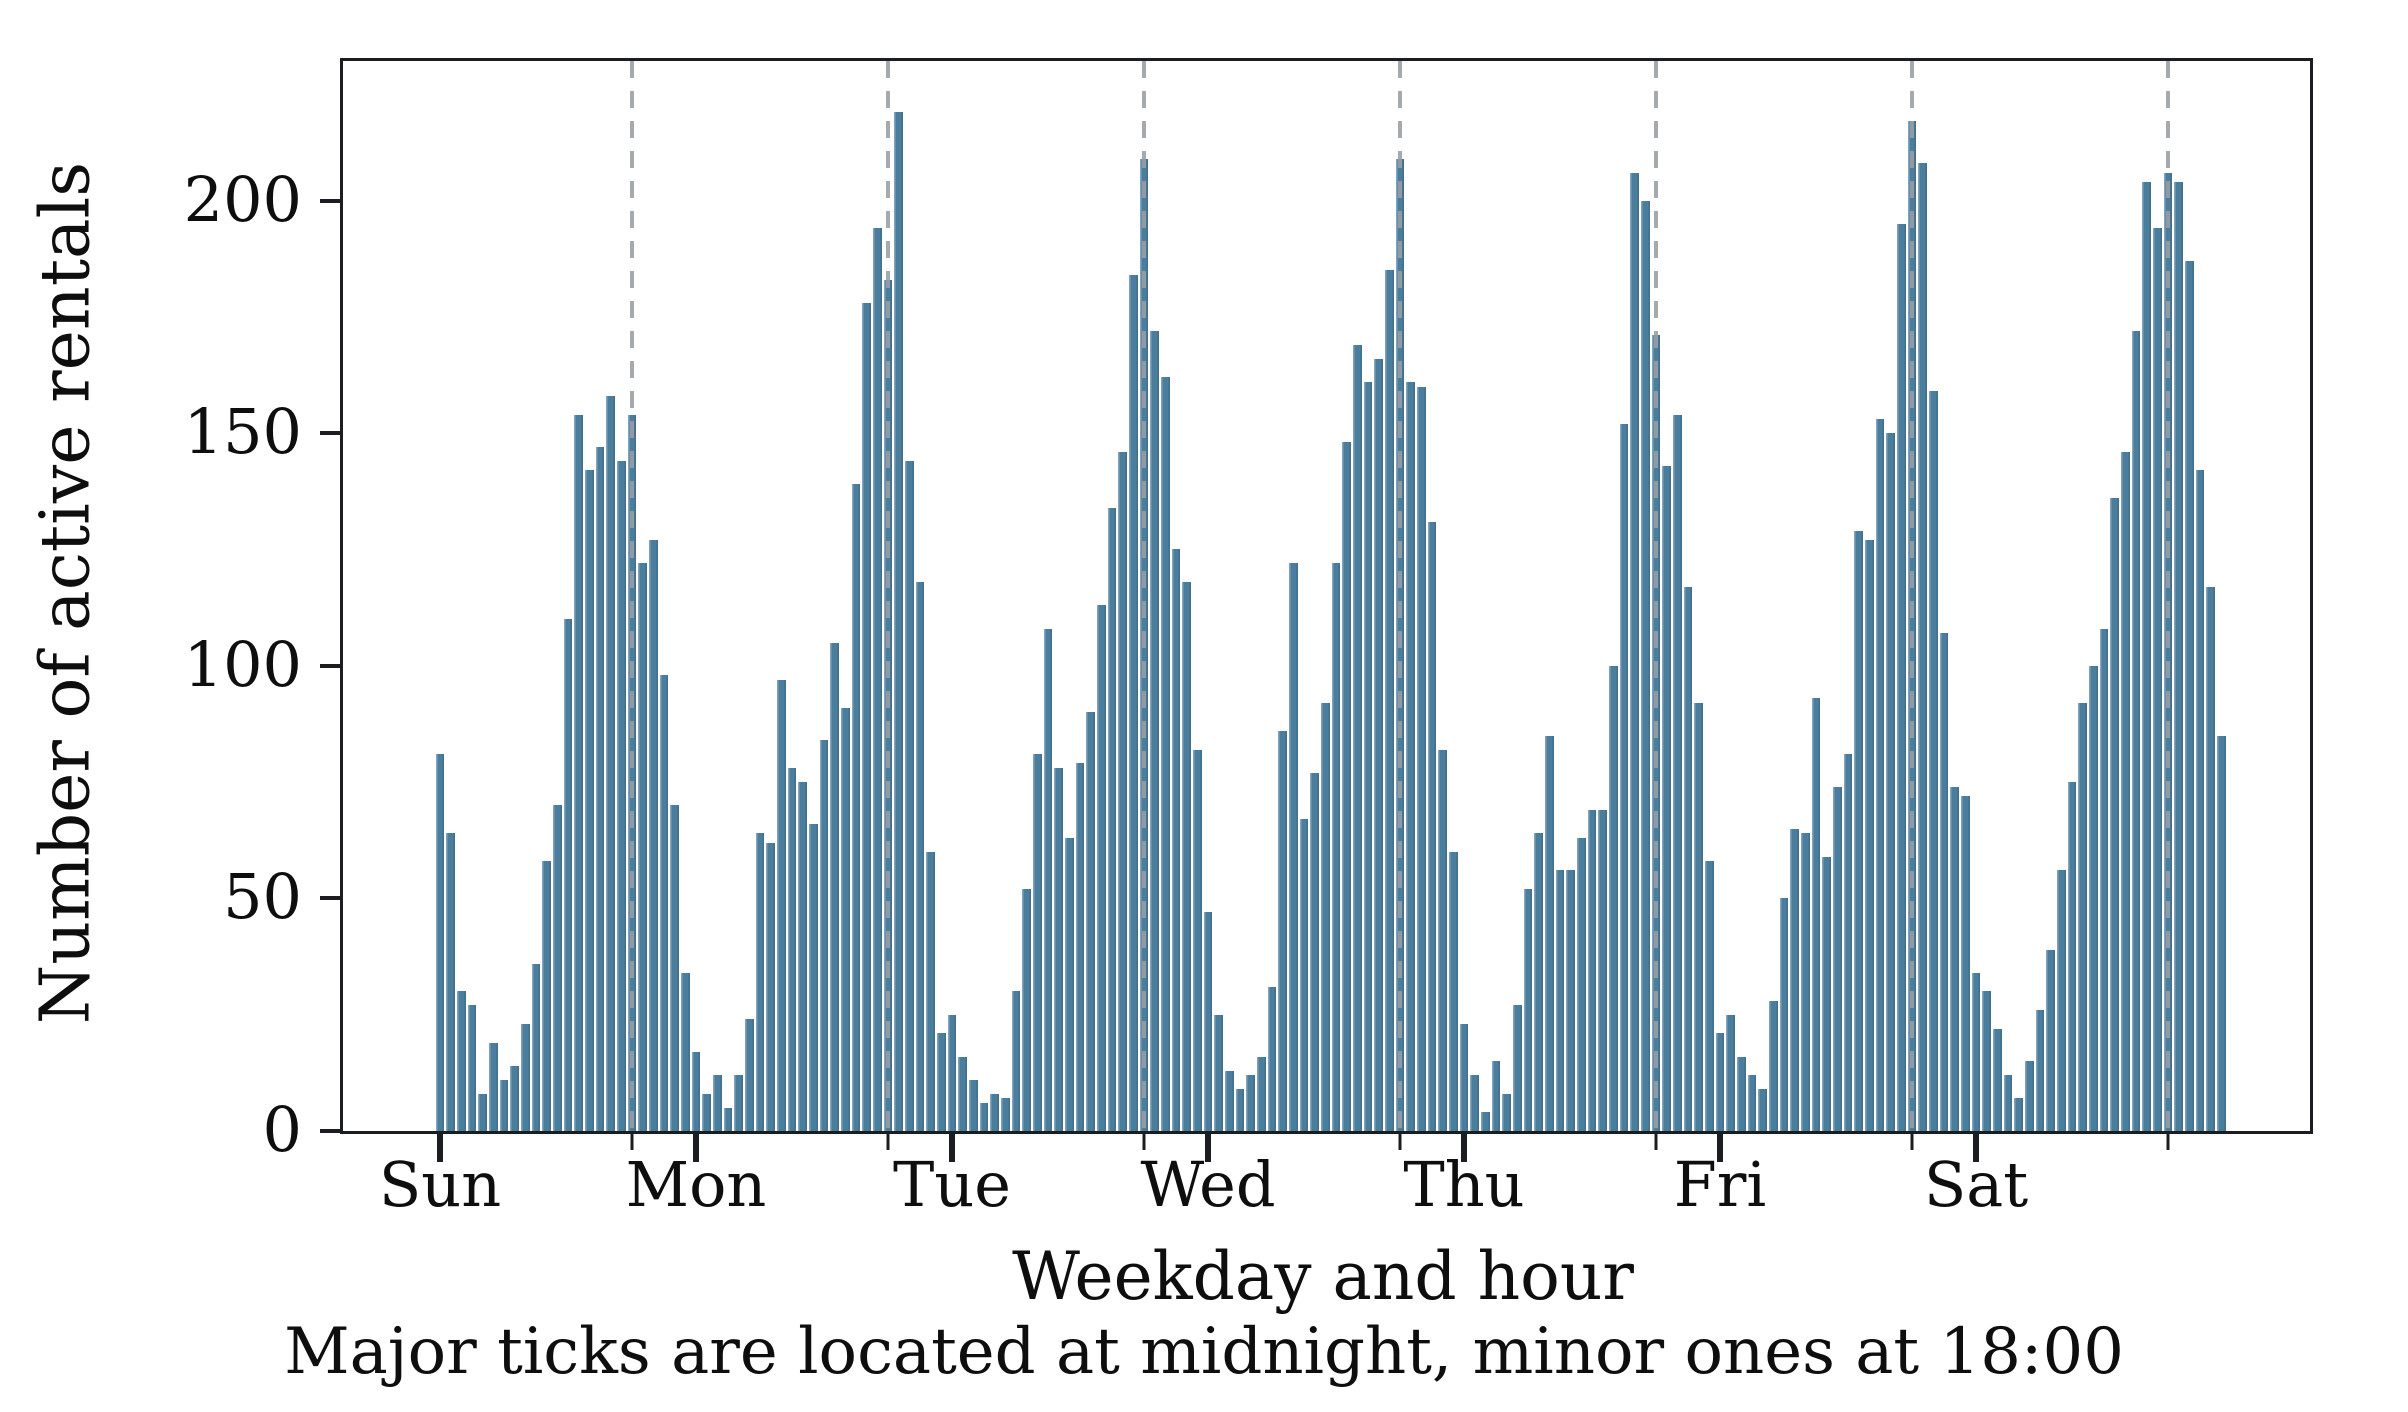 This screenshot has height=1412, width=2408. I want to click on bar-thu-h3, so click(1496, 1096).